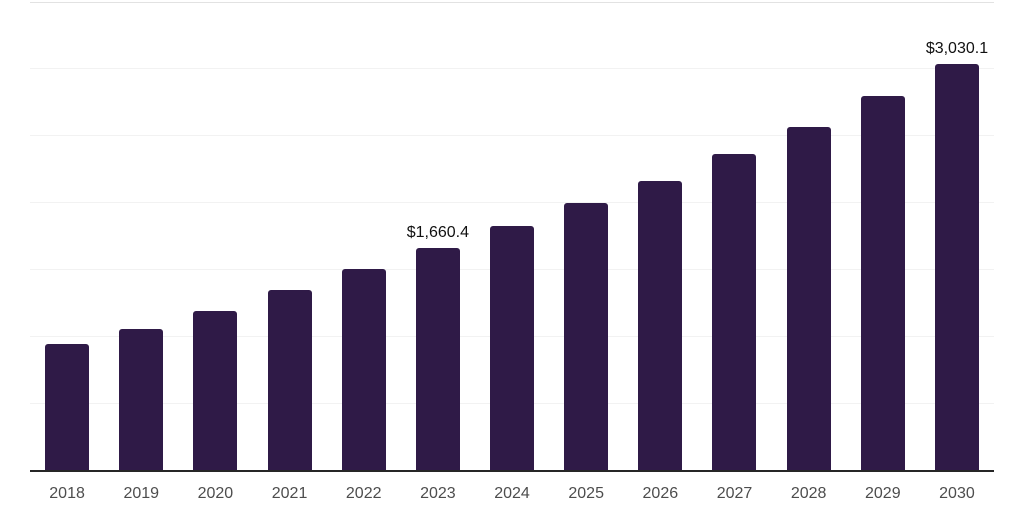  Describe the element at coordinates (289, 379) in the screenshot. I see `bar-2021` at that location.